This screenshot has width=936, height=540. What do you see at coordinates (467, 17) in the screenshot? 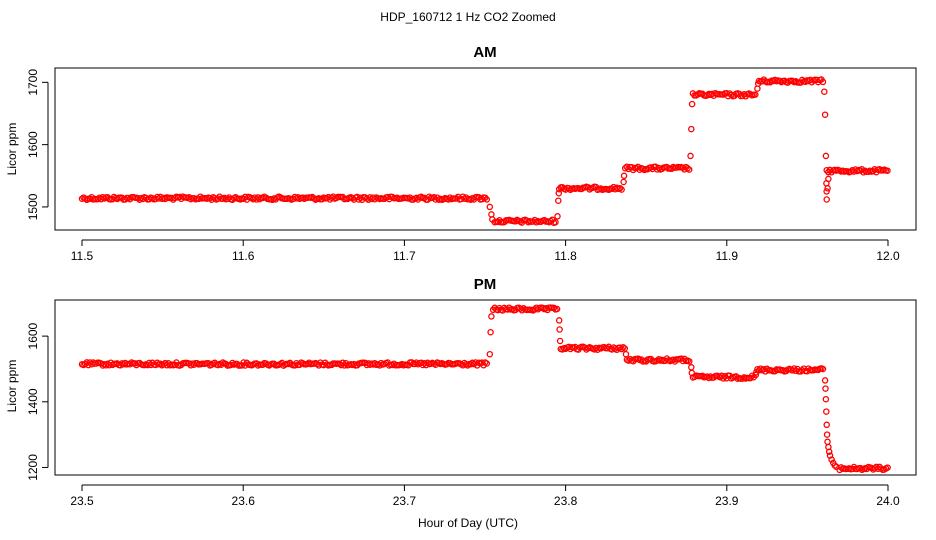
I see `figure-title: HDP_160712 1 Hz CO2 Zoomed` at bounding box center [467, 17].